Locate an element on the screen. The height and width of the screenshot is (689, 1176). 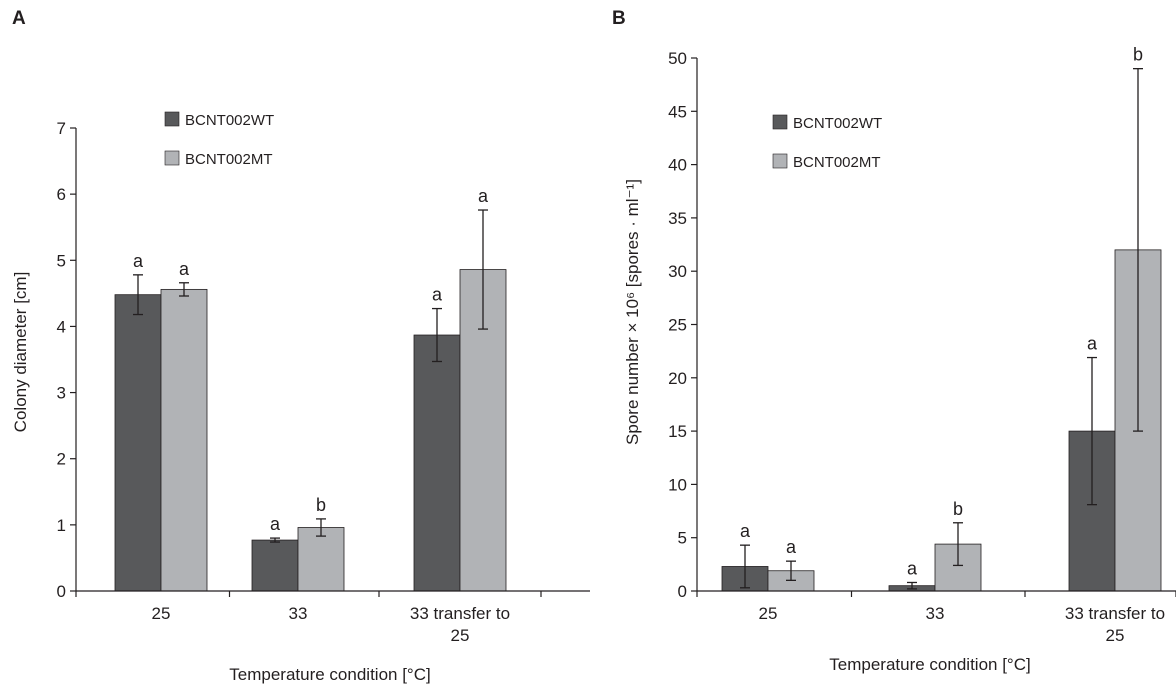
panel-a-category-label: 33 transfer to is located at coordinates (460, 613).